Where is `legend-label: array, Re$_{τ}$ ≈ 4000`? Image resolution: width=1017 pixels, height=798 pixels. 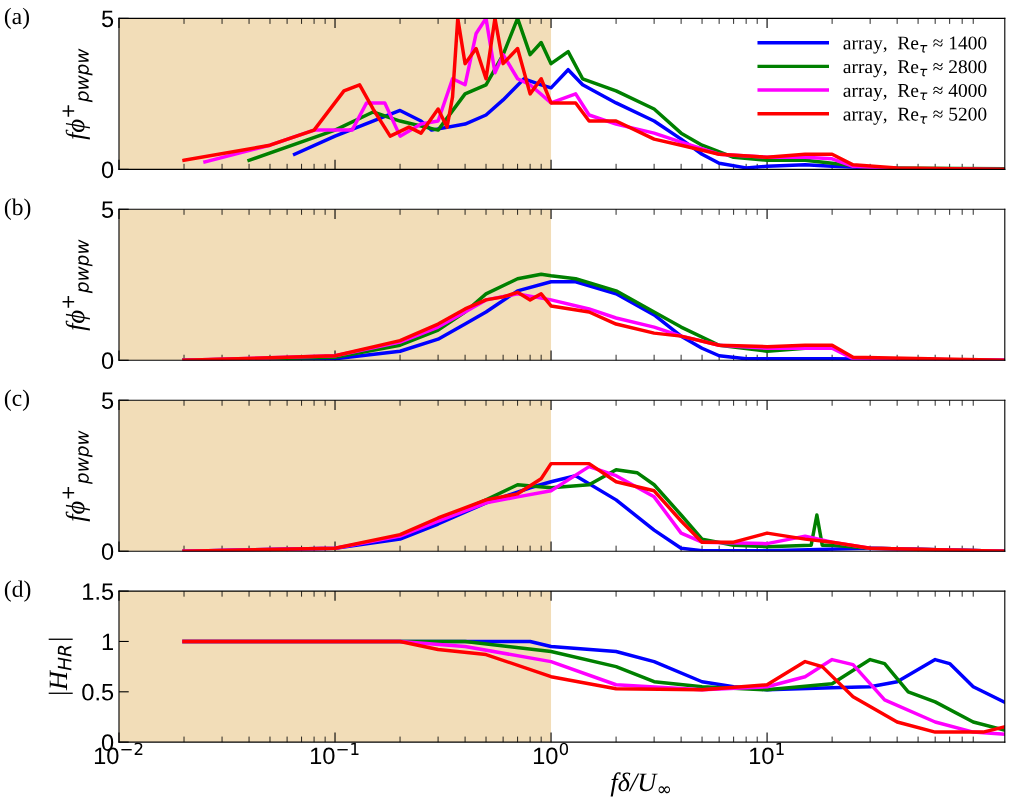
legend-label: array, Re$_{τ}$ ≈ 4000 is located at coordinates (915, 92).